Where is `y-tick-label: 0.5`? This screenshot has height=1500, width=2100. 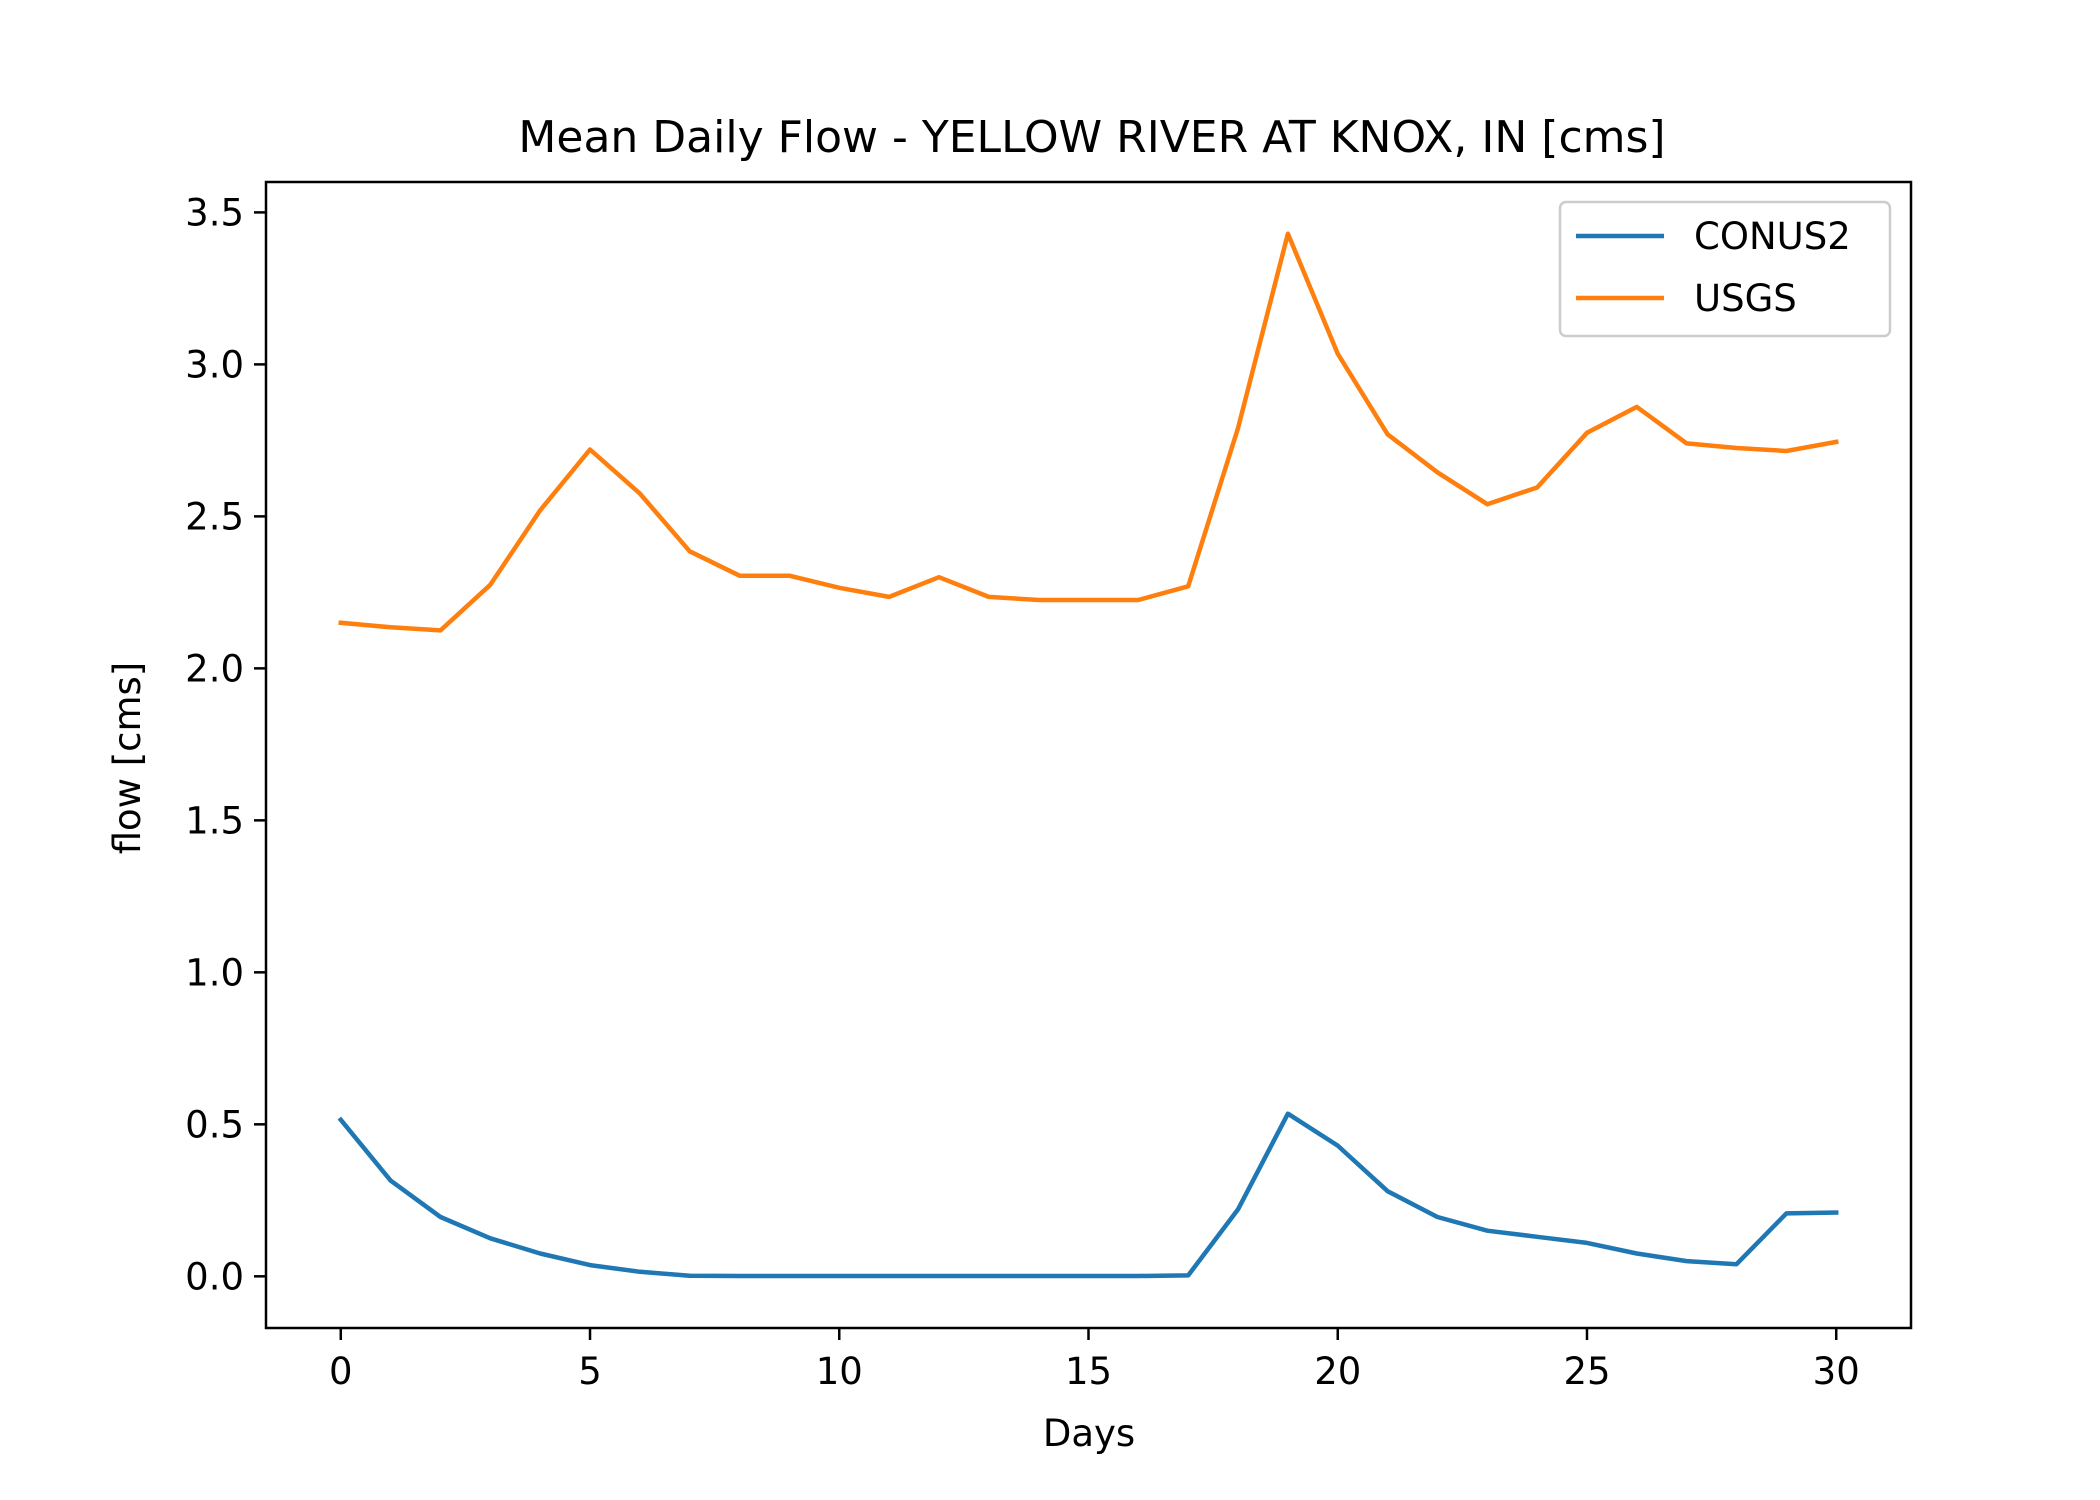
y-tick-label: 0.5 is located at coordinates (214, 1124).